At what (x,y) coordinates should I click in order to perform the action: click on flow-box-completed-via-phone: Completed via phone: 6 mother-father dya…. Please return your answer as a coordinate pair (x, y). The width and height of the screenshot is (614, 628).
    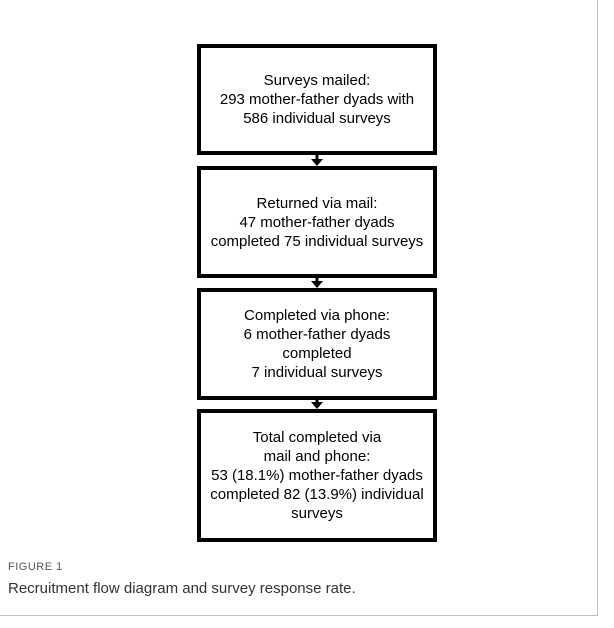
    Looking at the image, I should click on (317, 344).